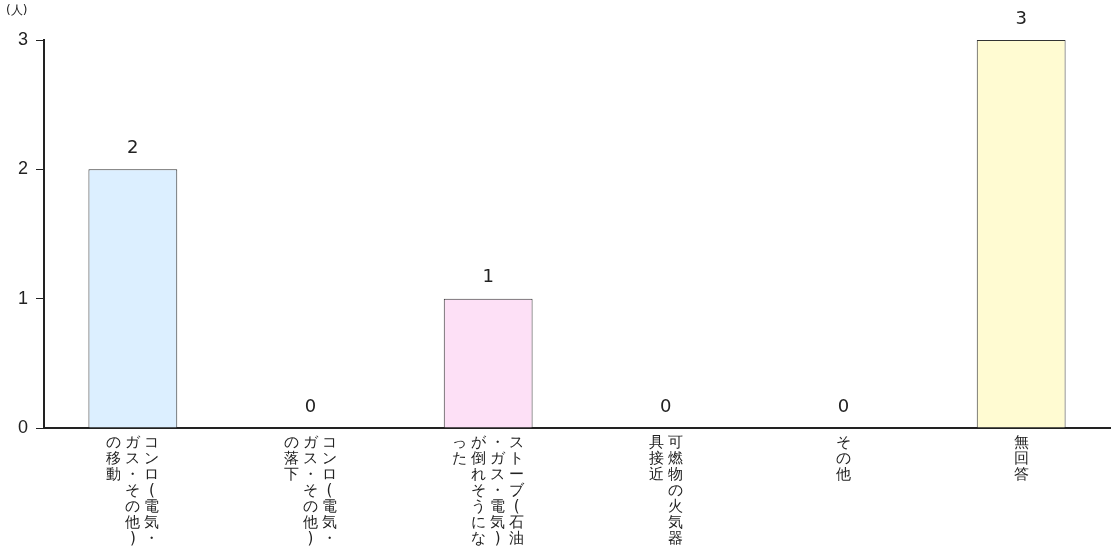  Describe the element at coordinates (23, 38) in the screenshot. I see `y-tick-label: 3` at that location.